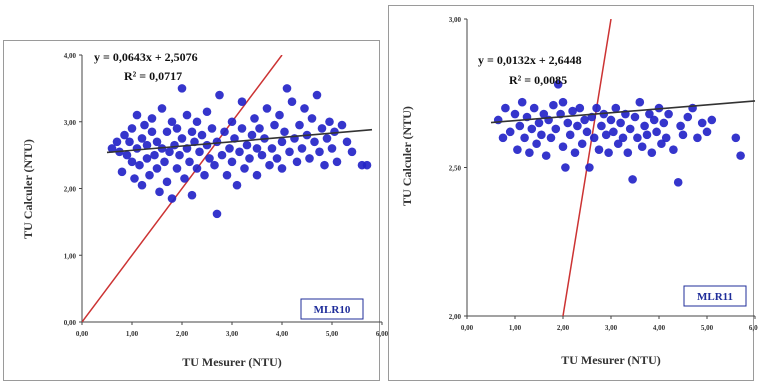 The image size is (758, 383). Describe the element at coordinates (153, 76) in the screenshot. I see `r-squared-label: R² = 0,0717` at that location.